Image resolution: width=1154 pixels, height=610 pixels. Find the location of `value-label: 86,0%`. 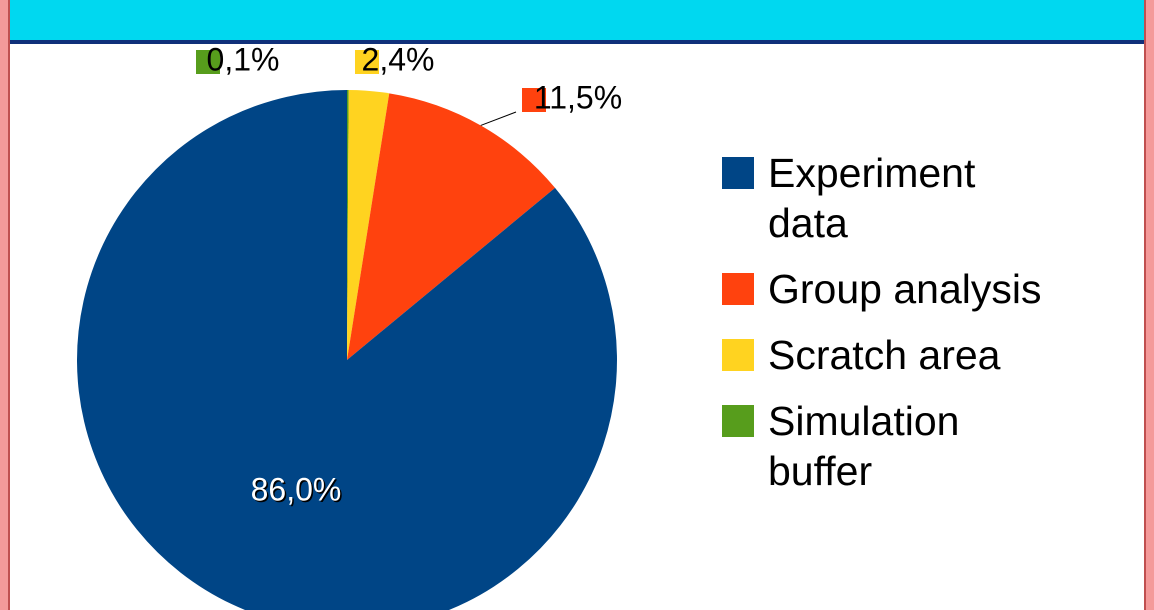

value-label: 86,0% is located at coordinates (296, 489).